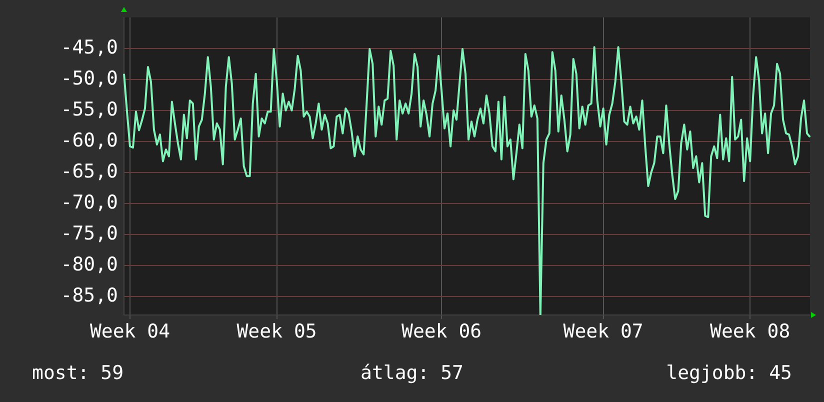 This screenshot has height=402, width=824. What do you see at coordinates (89, 295) in the screenshot?
I see `y-tick-label: -85,0` at bounding box center [89, 295].